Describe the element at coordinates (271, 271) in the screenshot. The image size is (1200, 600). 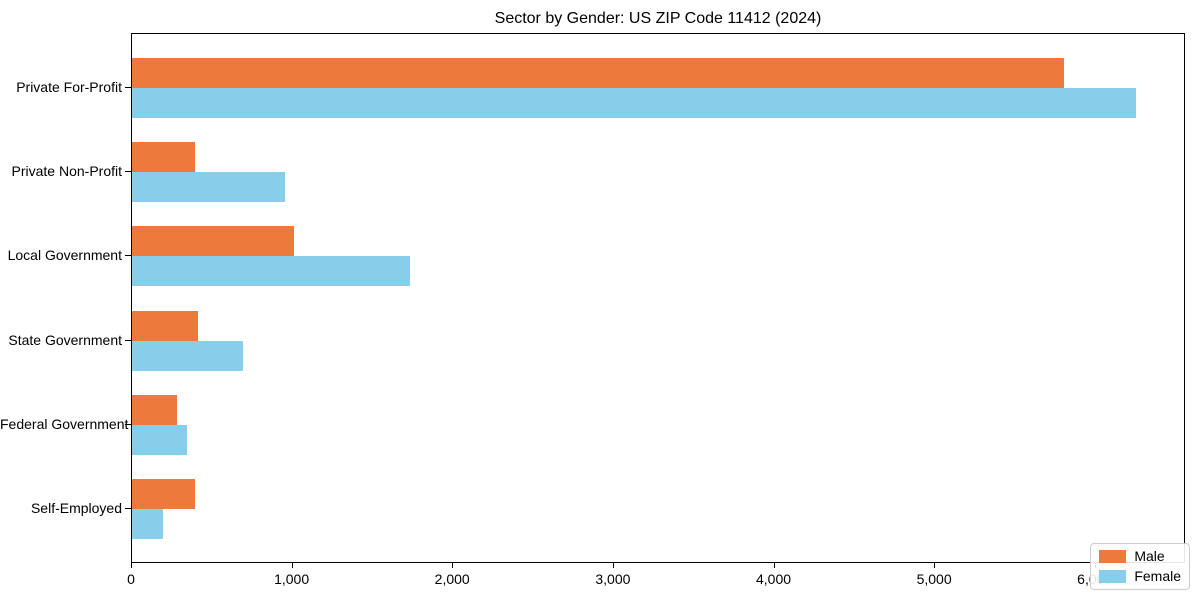
I see `female-bar-local-government` at that location.